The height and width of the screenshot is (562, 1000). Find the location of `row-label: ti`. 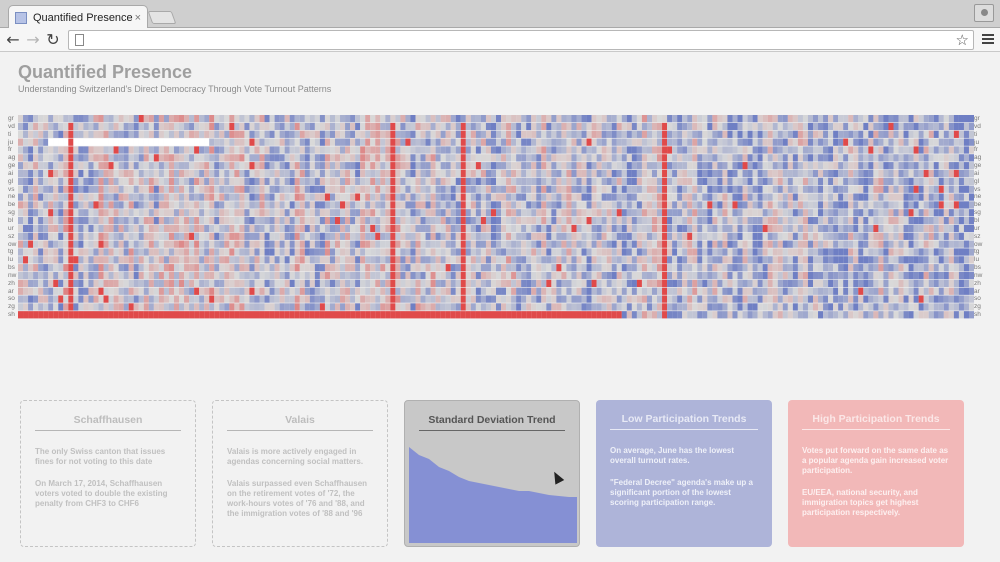

row-label: ti is located at coordinates (10, 134).